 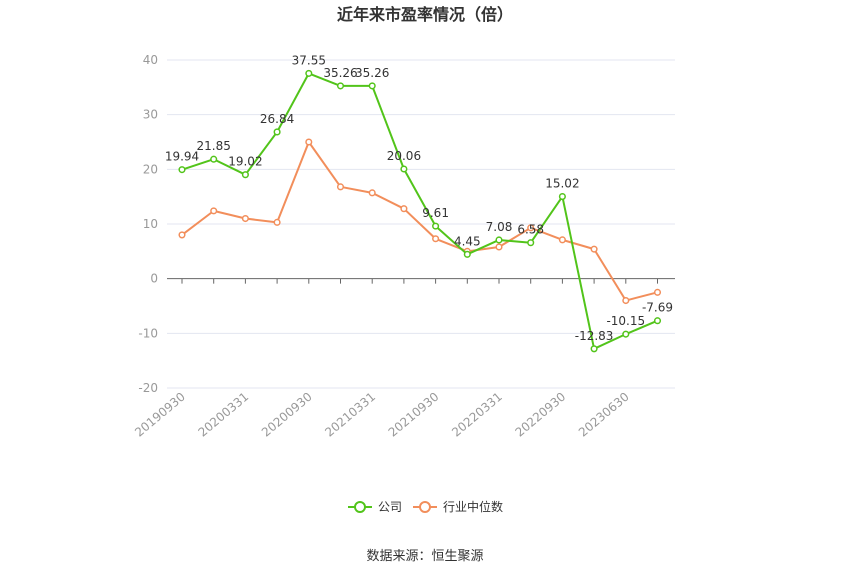 I want to click on data-label: 15.02, so click(x=562, y=184).